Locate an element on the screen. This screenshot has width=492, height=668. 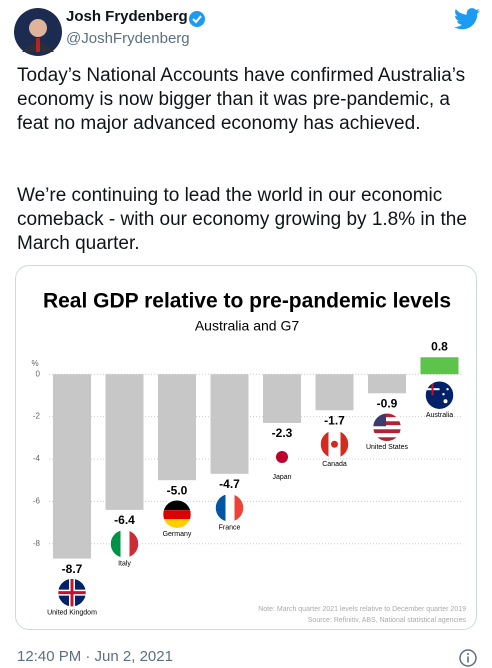
x-tick-label: Japan is located at coordinates (281, 477).